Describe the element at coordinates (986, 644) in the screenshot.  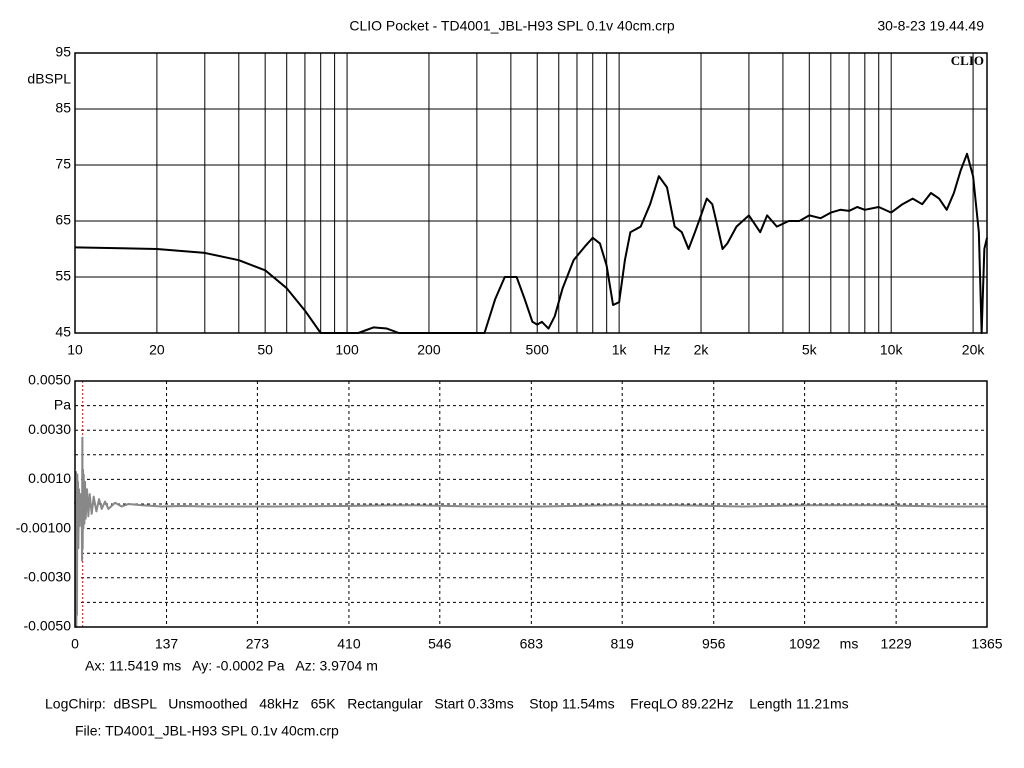
I see `x-tick-label: 1365` at that location.